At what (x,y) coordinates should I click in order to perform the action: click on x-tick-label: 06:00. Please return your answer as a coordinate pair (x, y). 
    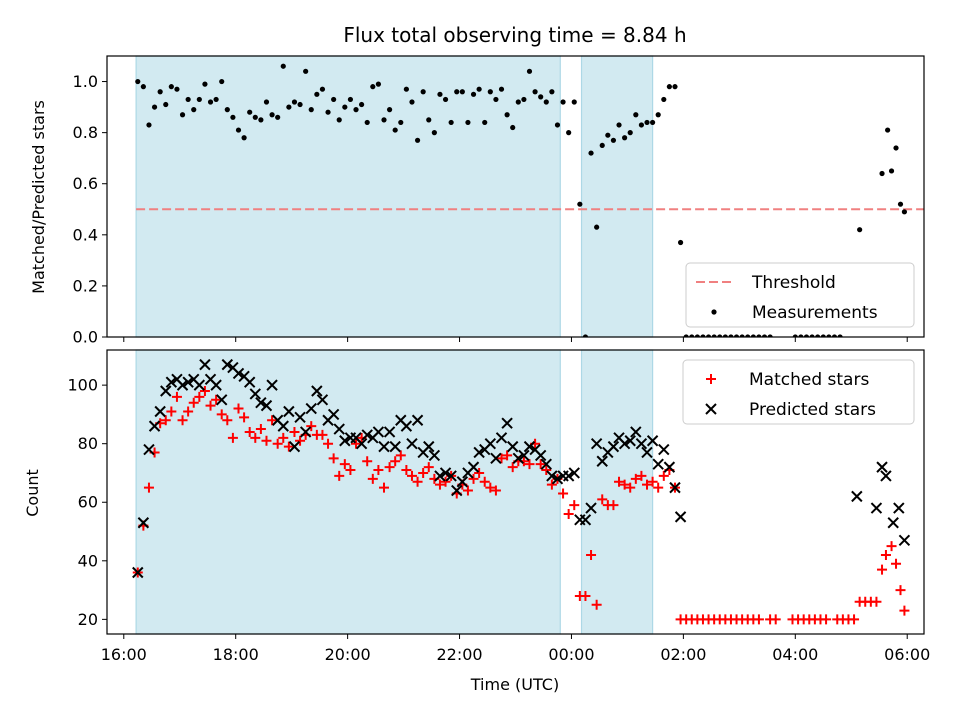
    Looking at the image, I should click on (907, 654).